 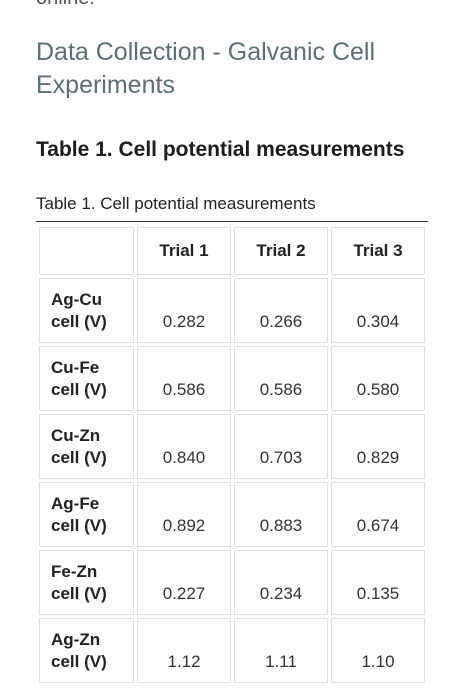 What do you see at coordinates (378, 514) in the screenshot?
I see `table-cell: 0.674` at bounding box center [378, 514].